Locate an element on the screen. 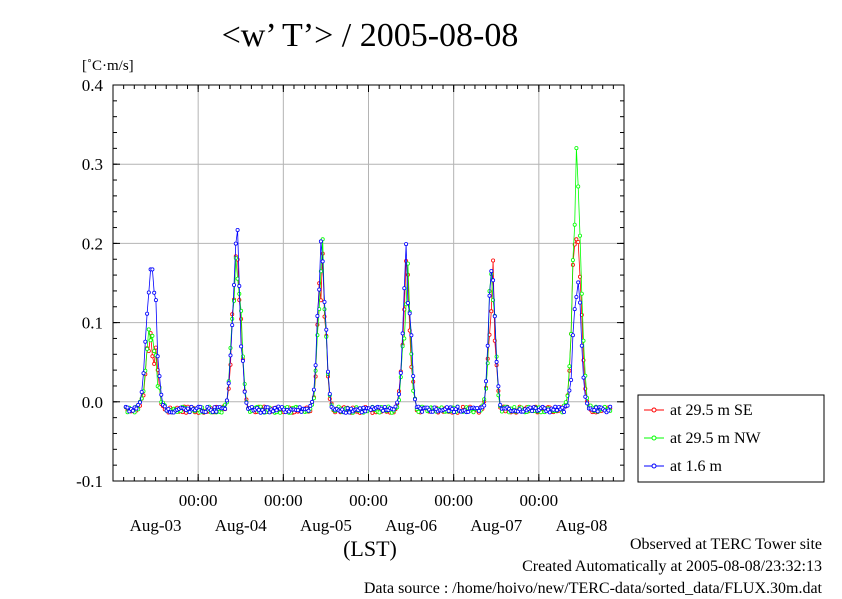 The height and width of the screenshot is (599, 842). legend: at 29.5 m SE at 29.5 m NW at 1.6 m is located at coordinates (731, 438).